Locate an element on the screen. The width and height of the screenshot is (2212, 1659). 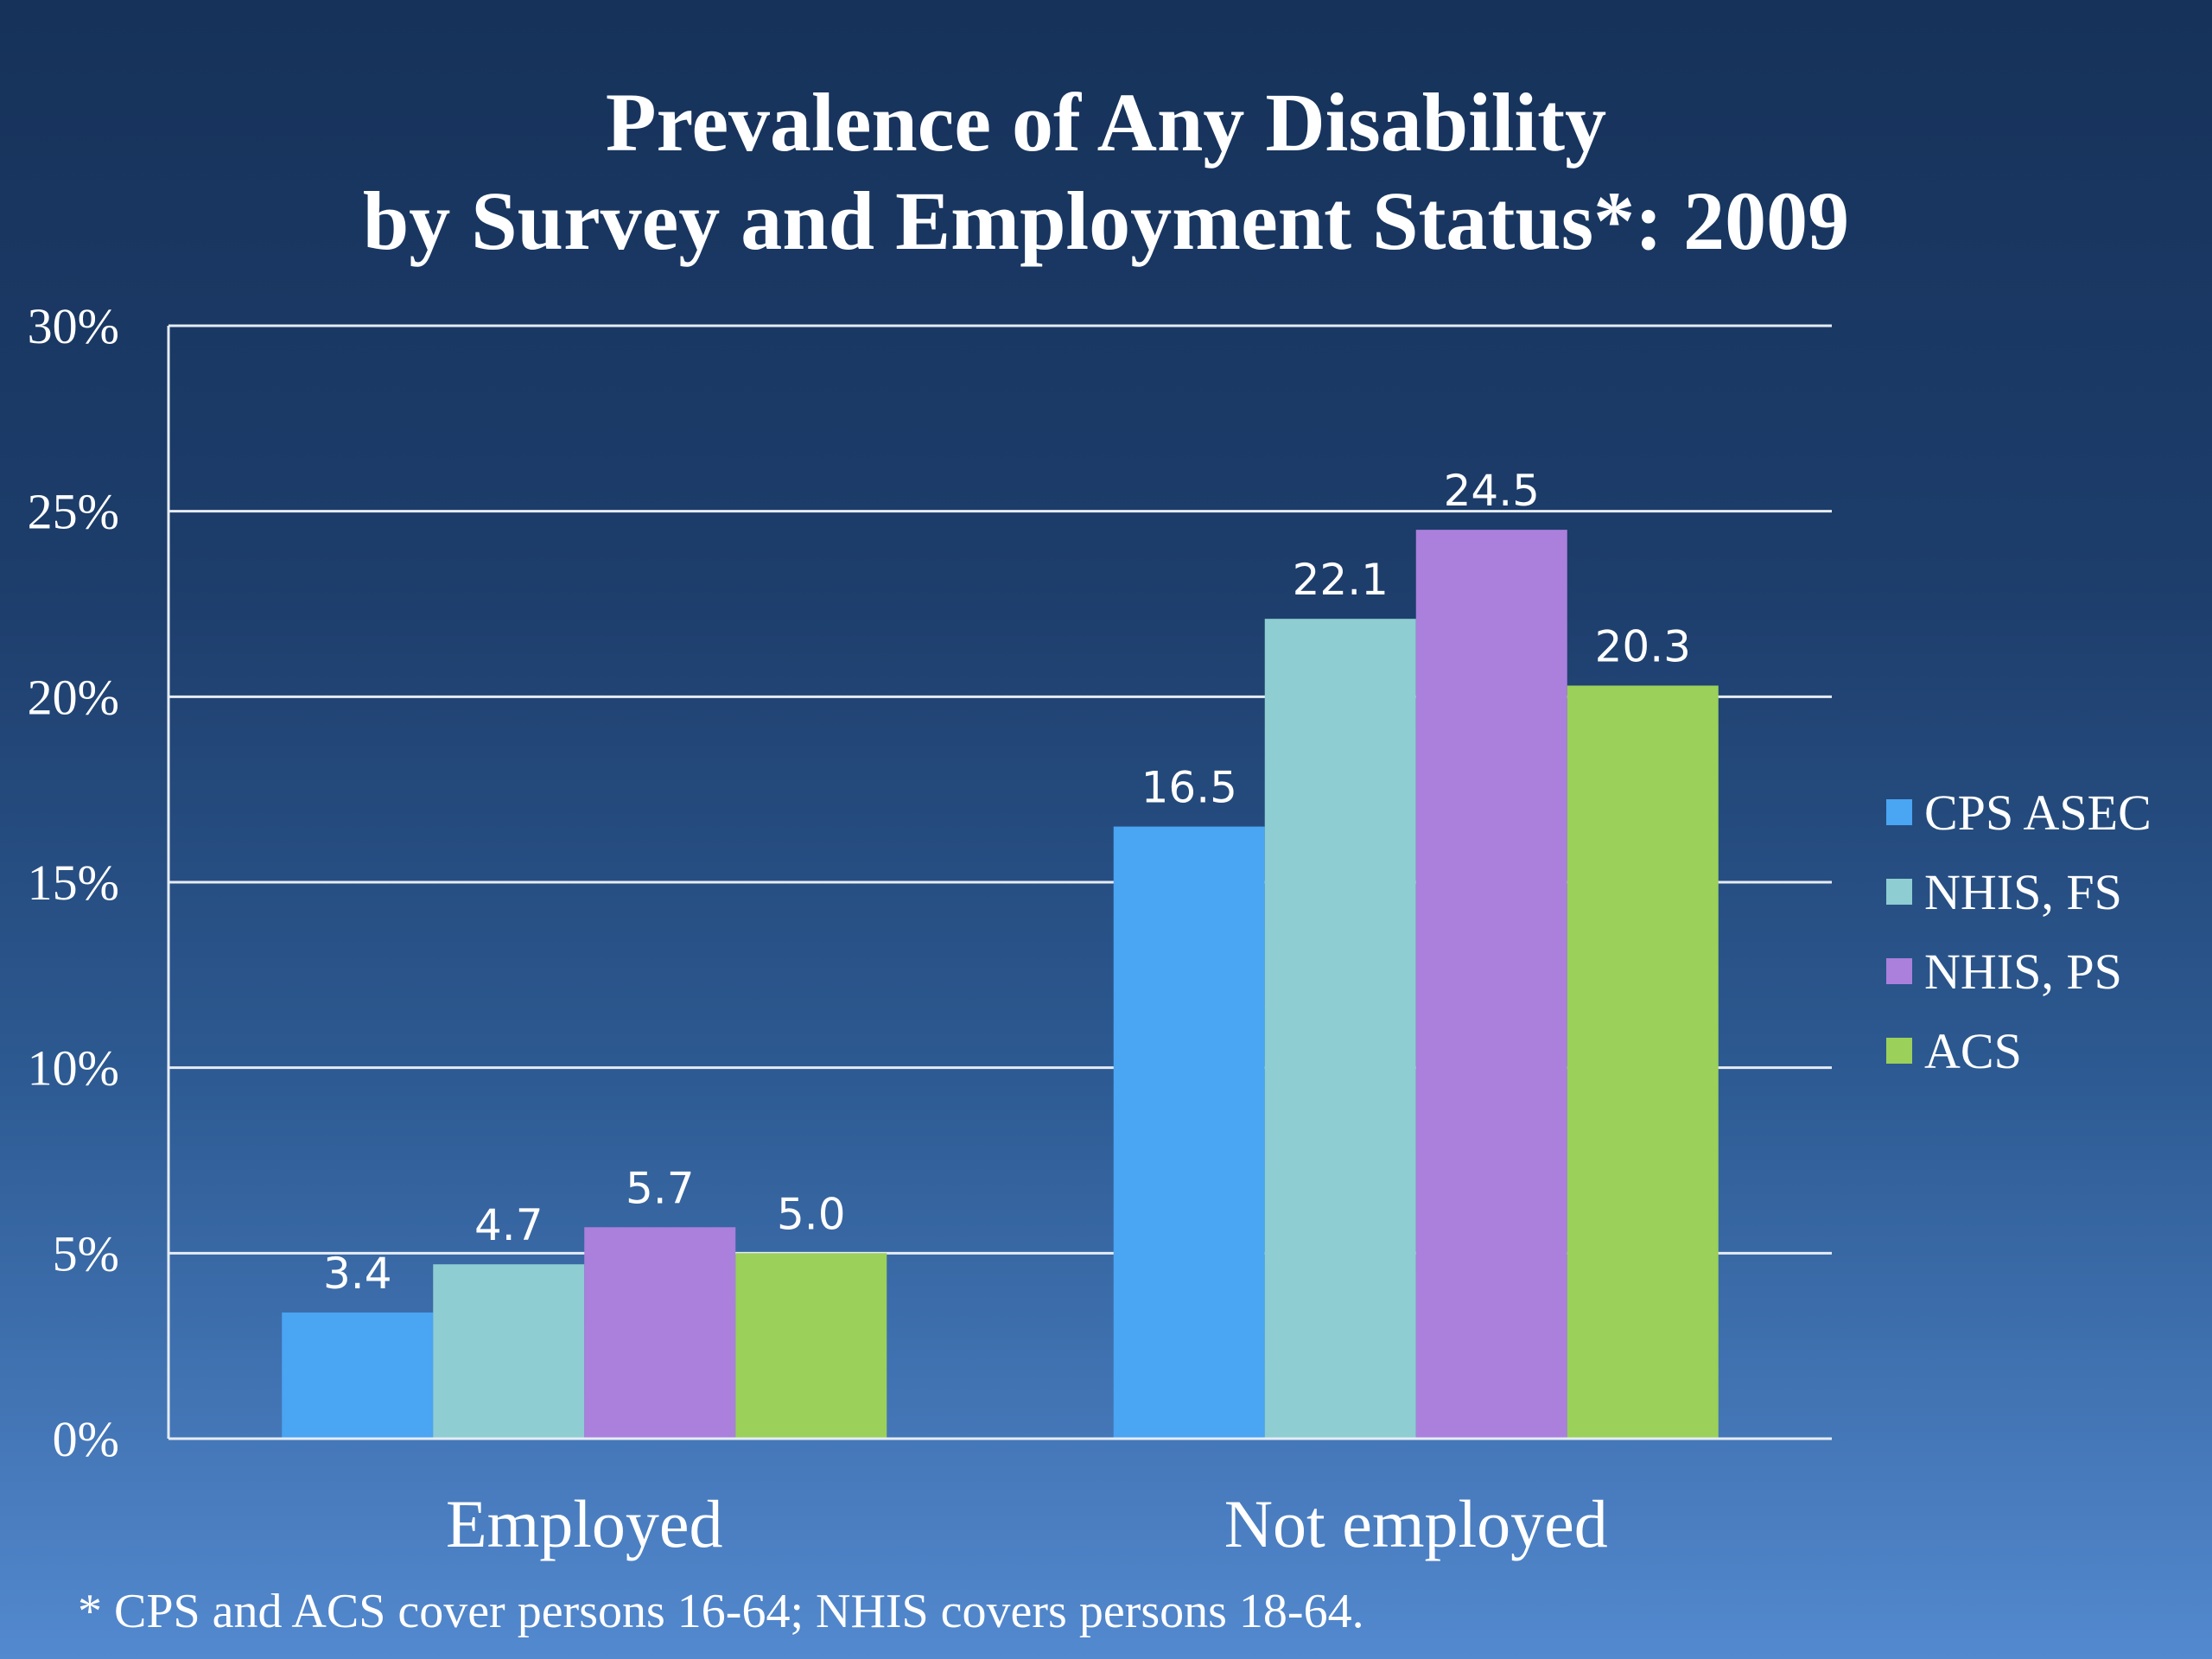
data-label: 24.5 is located at coordinates (1492, 491).